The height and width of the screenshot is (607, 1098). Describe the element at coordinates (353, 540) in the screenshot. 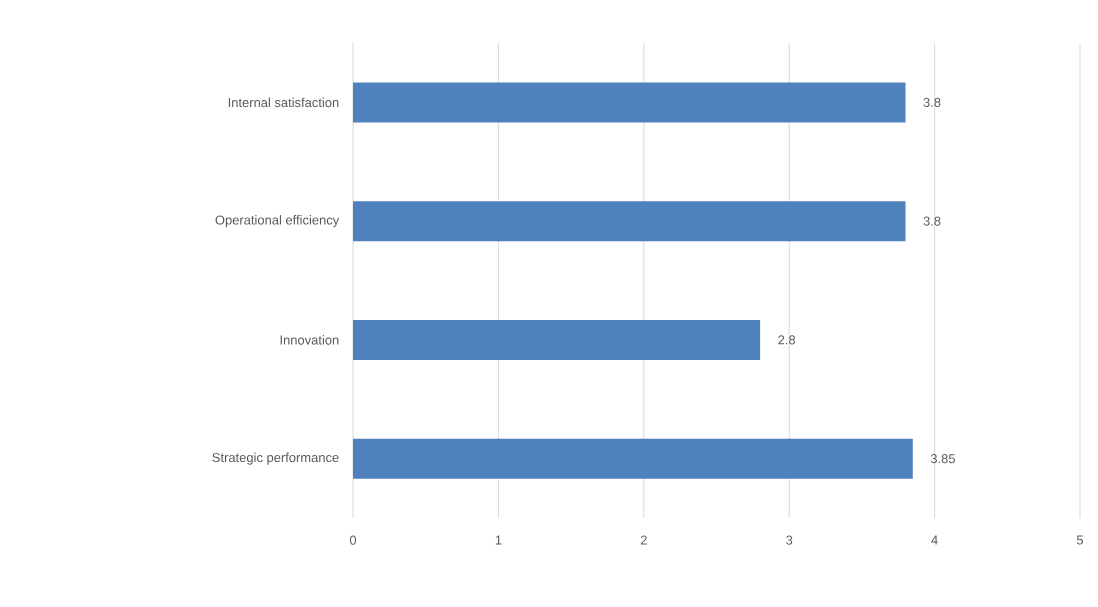

I see `x-tick-label: 0` at that location.